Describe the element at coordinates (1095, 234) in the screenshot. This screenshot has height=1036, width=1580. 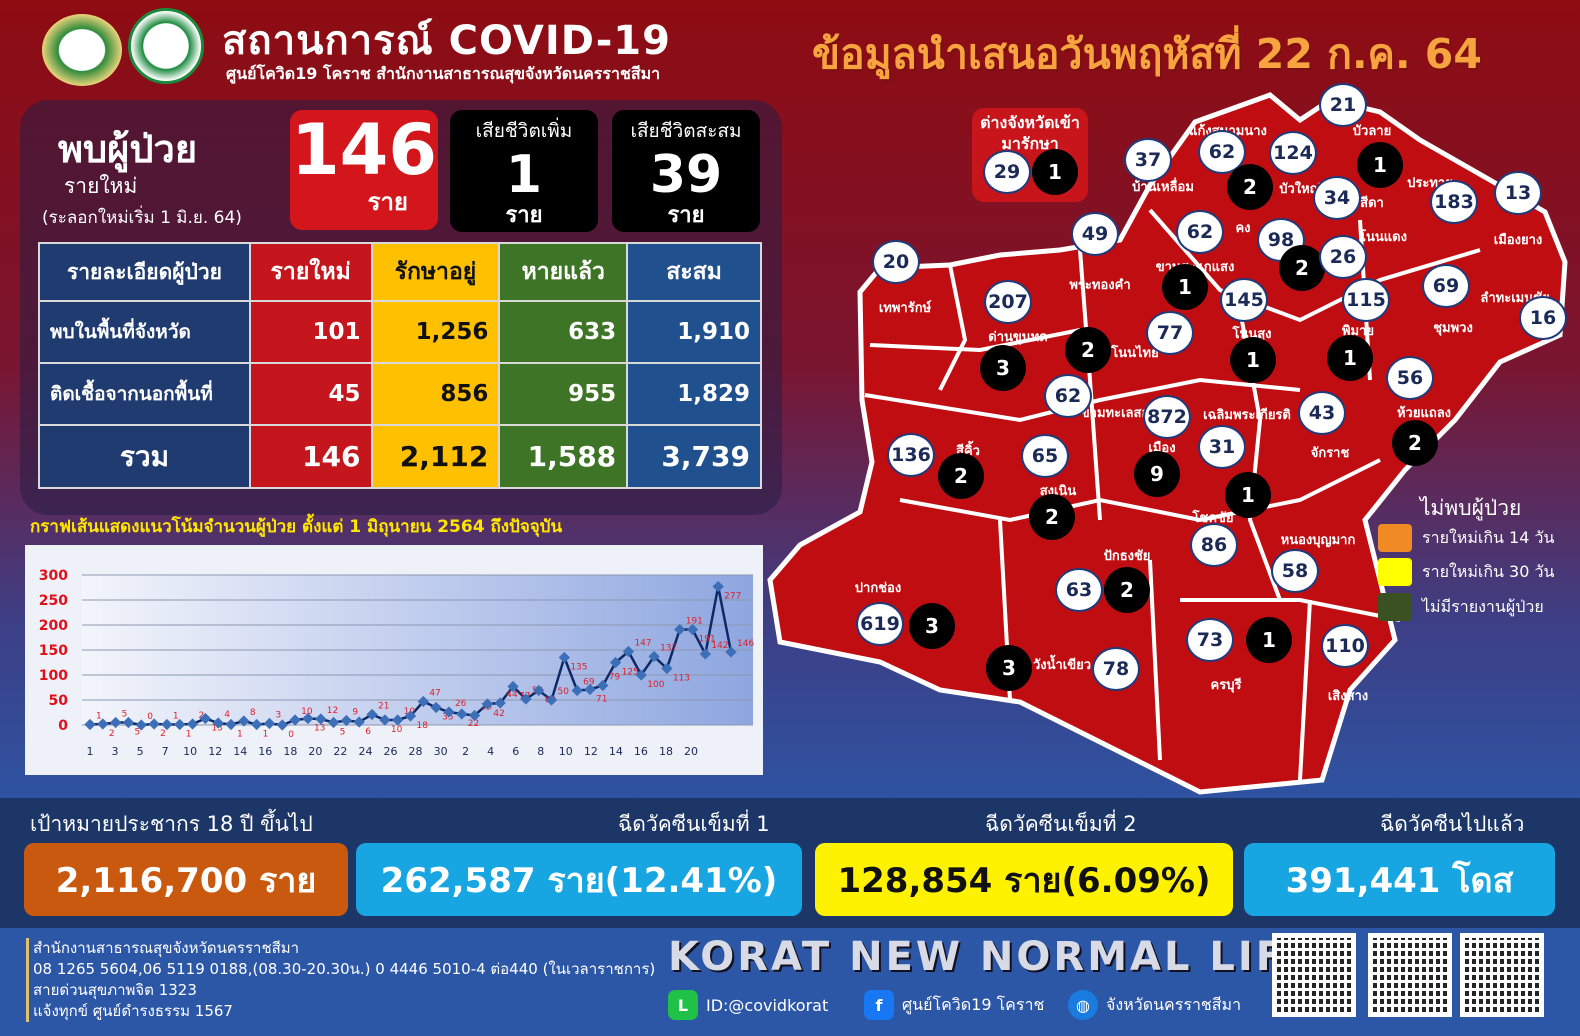
I see `district-cases: 49` at that location.